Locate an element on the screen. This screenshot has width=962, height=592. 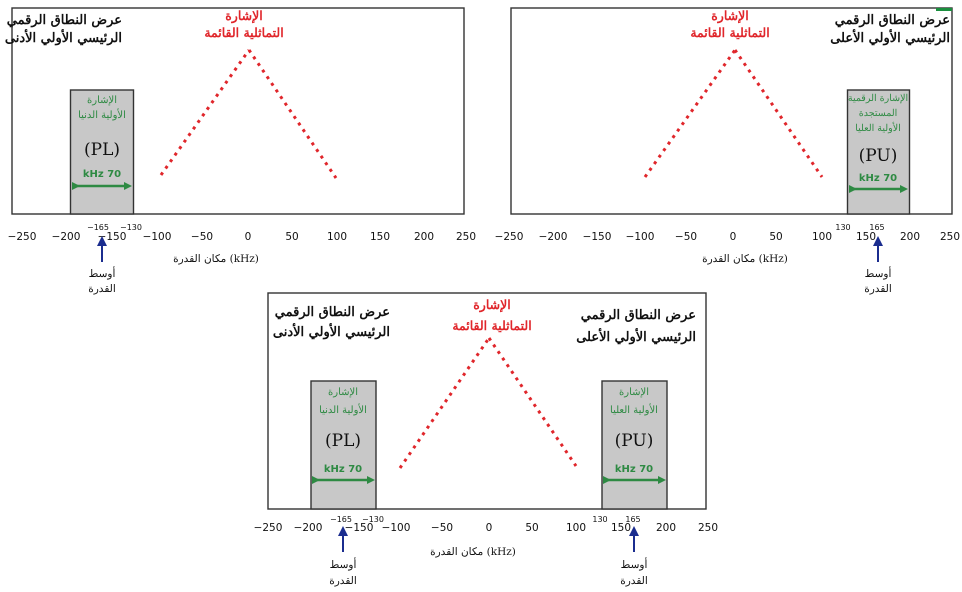
band-right-tick-2: 165 is located at coordinates (632, 519).